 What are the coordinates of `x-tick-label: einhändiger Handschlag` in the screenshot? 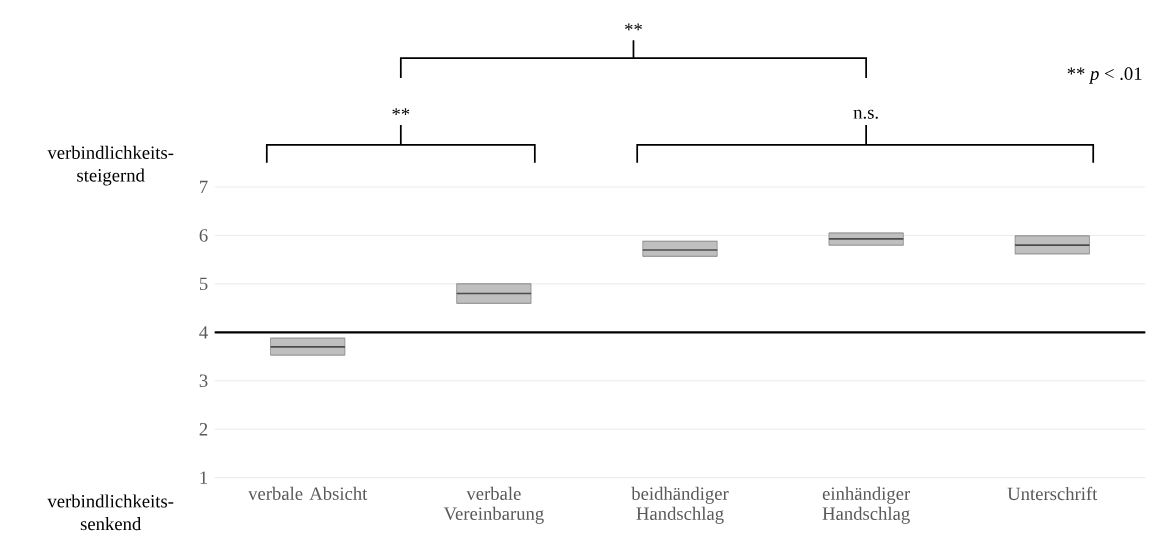 It's located at (866, 505).